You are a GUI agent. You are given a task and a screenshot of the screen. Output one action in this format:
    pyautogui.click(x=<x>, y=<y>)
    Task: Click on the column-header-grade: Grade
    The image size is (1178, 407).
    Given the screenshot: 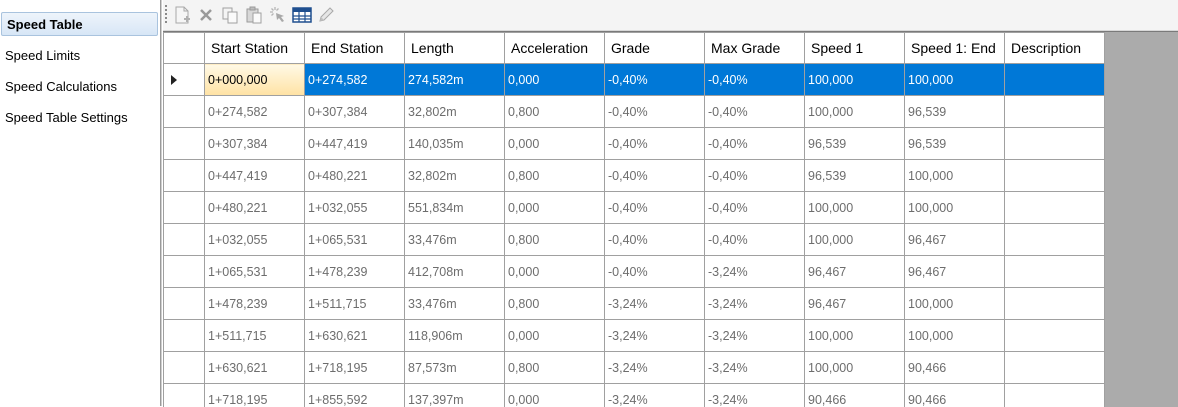 What is the action you would take?
    pyautogui.click(x=655, y=48)
    